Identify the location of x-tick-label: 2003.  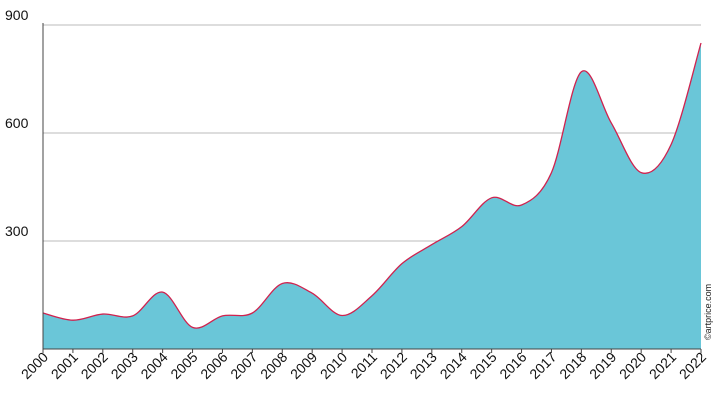
(124, 365).